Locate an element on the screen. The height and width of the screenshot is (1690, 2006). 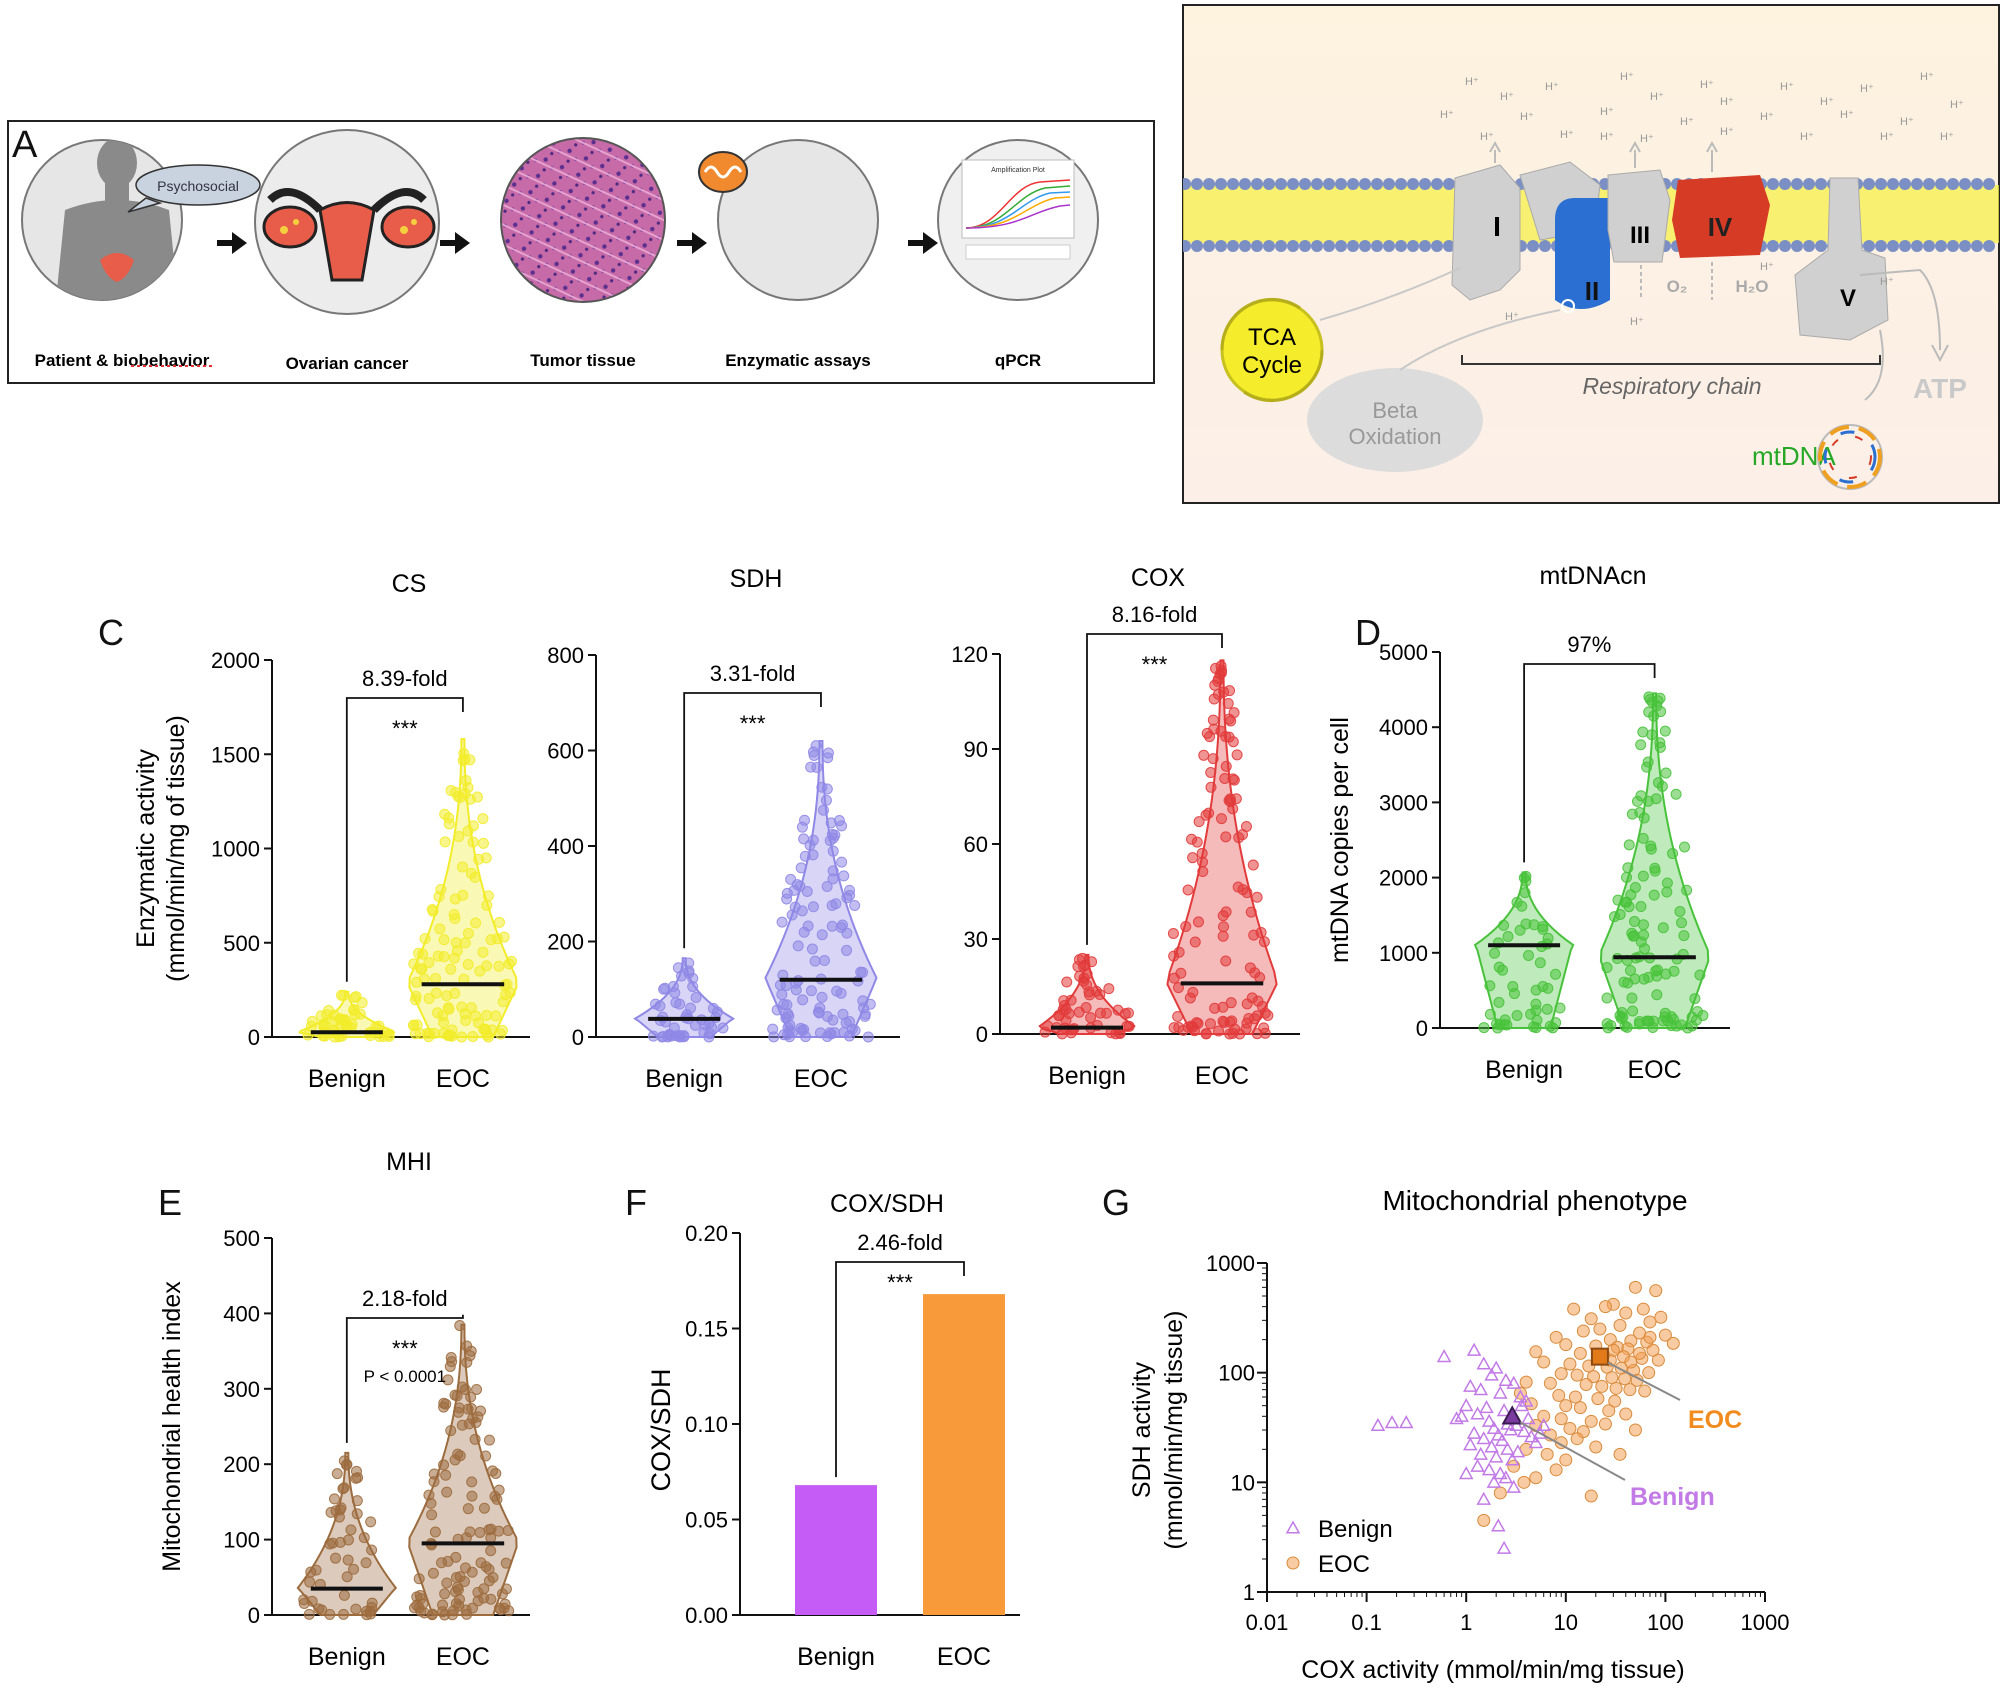
significance-bracket is located at coordinates (1589, 763).